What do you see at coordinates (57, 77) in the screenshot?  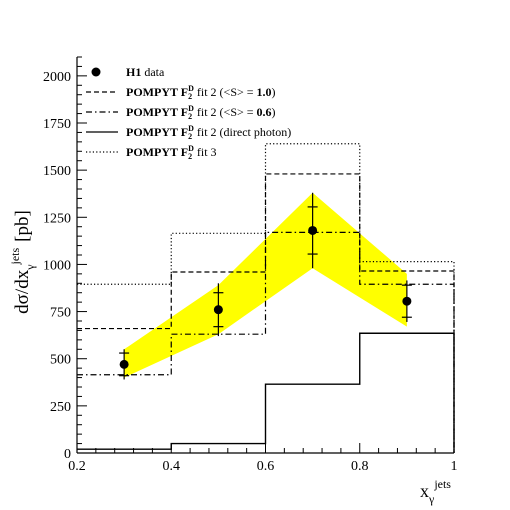 I see `y-tick-label: 2000` at bounding box center [57, 77].